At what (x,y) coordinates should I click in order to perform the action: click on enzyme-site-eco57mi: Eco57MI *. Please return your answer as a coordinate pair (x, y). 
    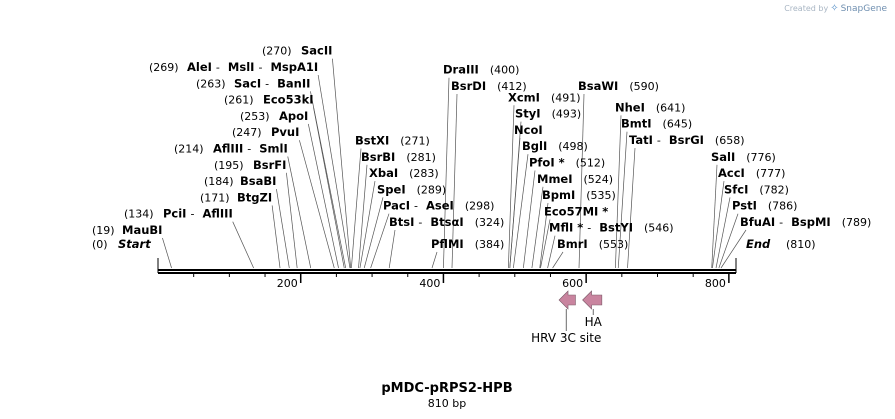
    Looking at the image, I should click on (576, 211).